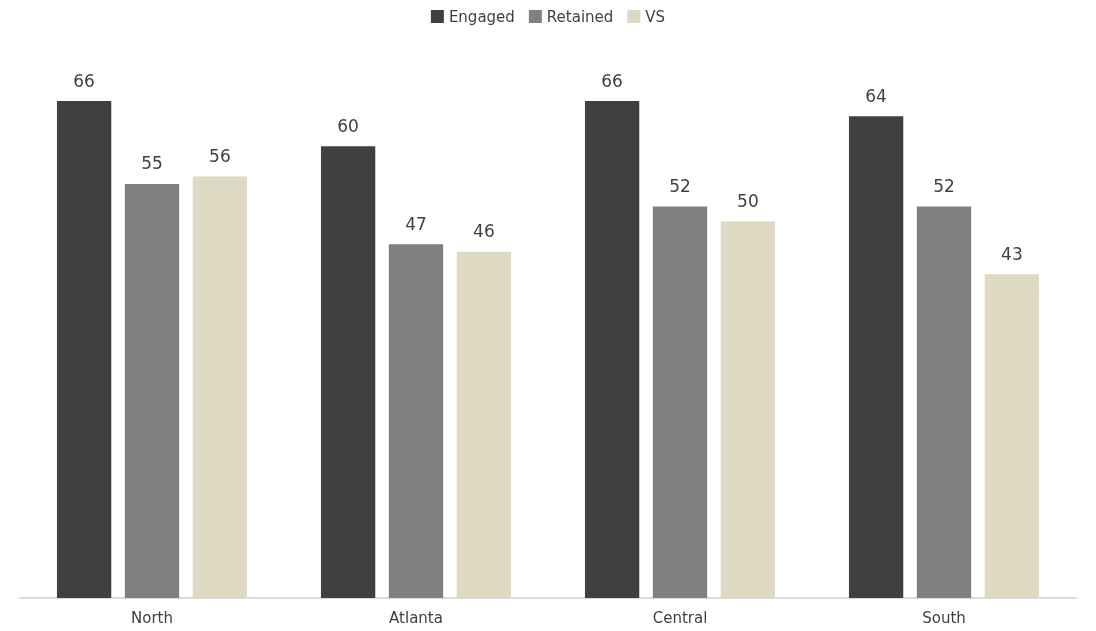 This screenshot has height=631, width=1096. I want to click on data-label: 43, so click(1012, 253).